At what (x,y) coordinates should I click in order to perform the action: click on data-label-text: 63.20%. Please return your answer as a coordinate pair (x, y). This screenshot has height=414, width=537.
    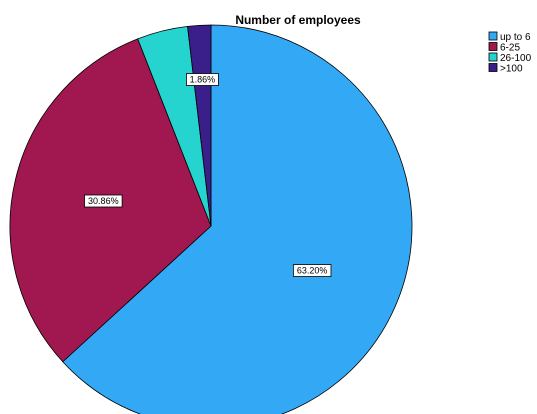
    Looking at the image, I should click on (312, 271).